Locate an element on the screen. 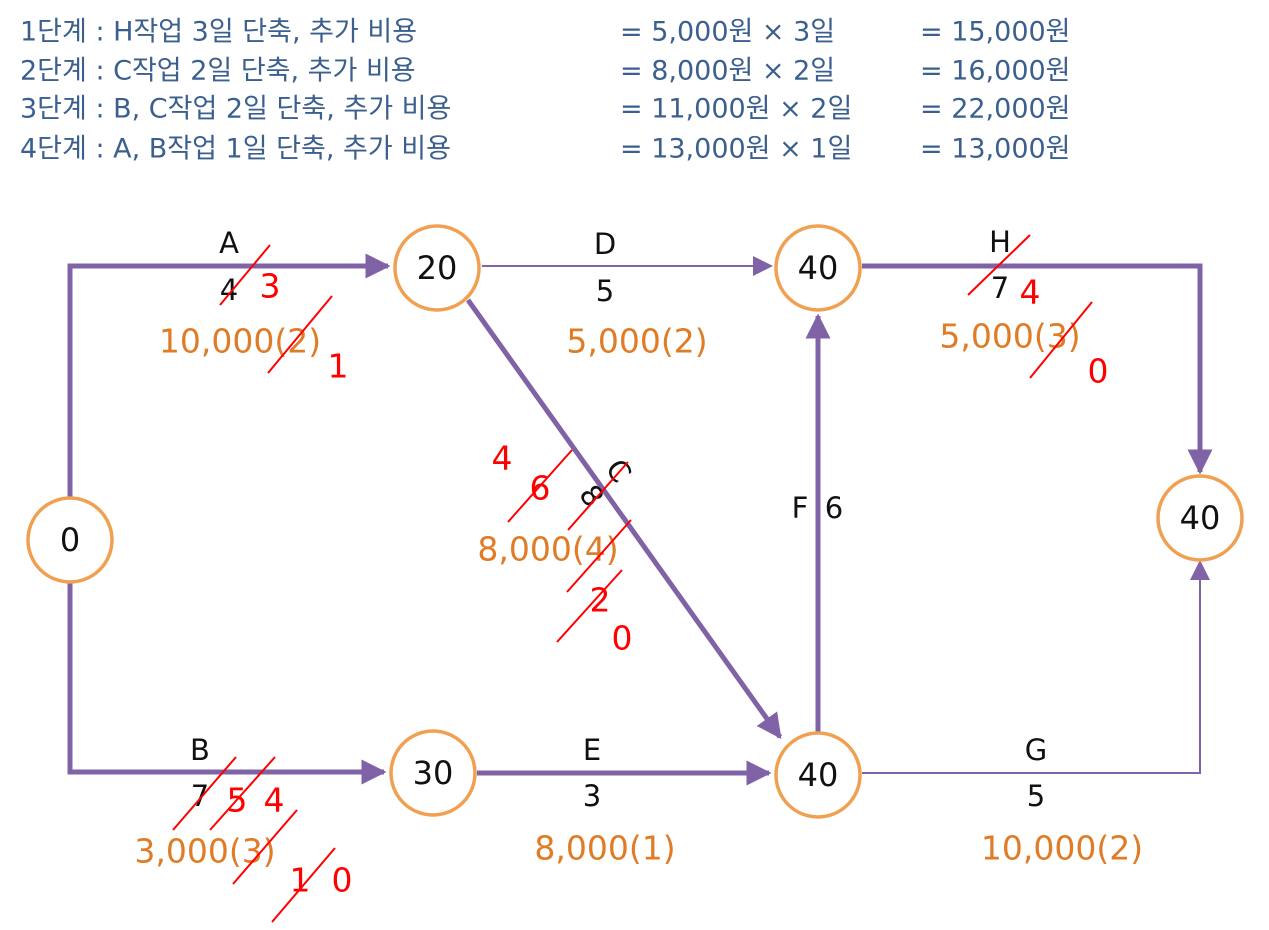 The image size is (1269, 930). activity-cost: 8,000(1) is located at coordinates (604, 848).